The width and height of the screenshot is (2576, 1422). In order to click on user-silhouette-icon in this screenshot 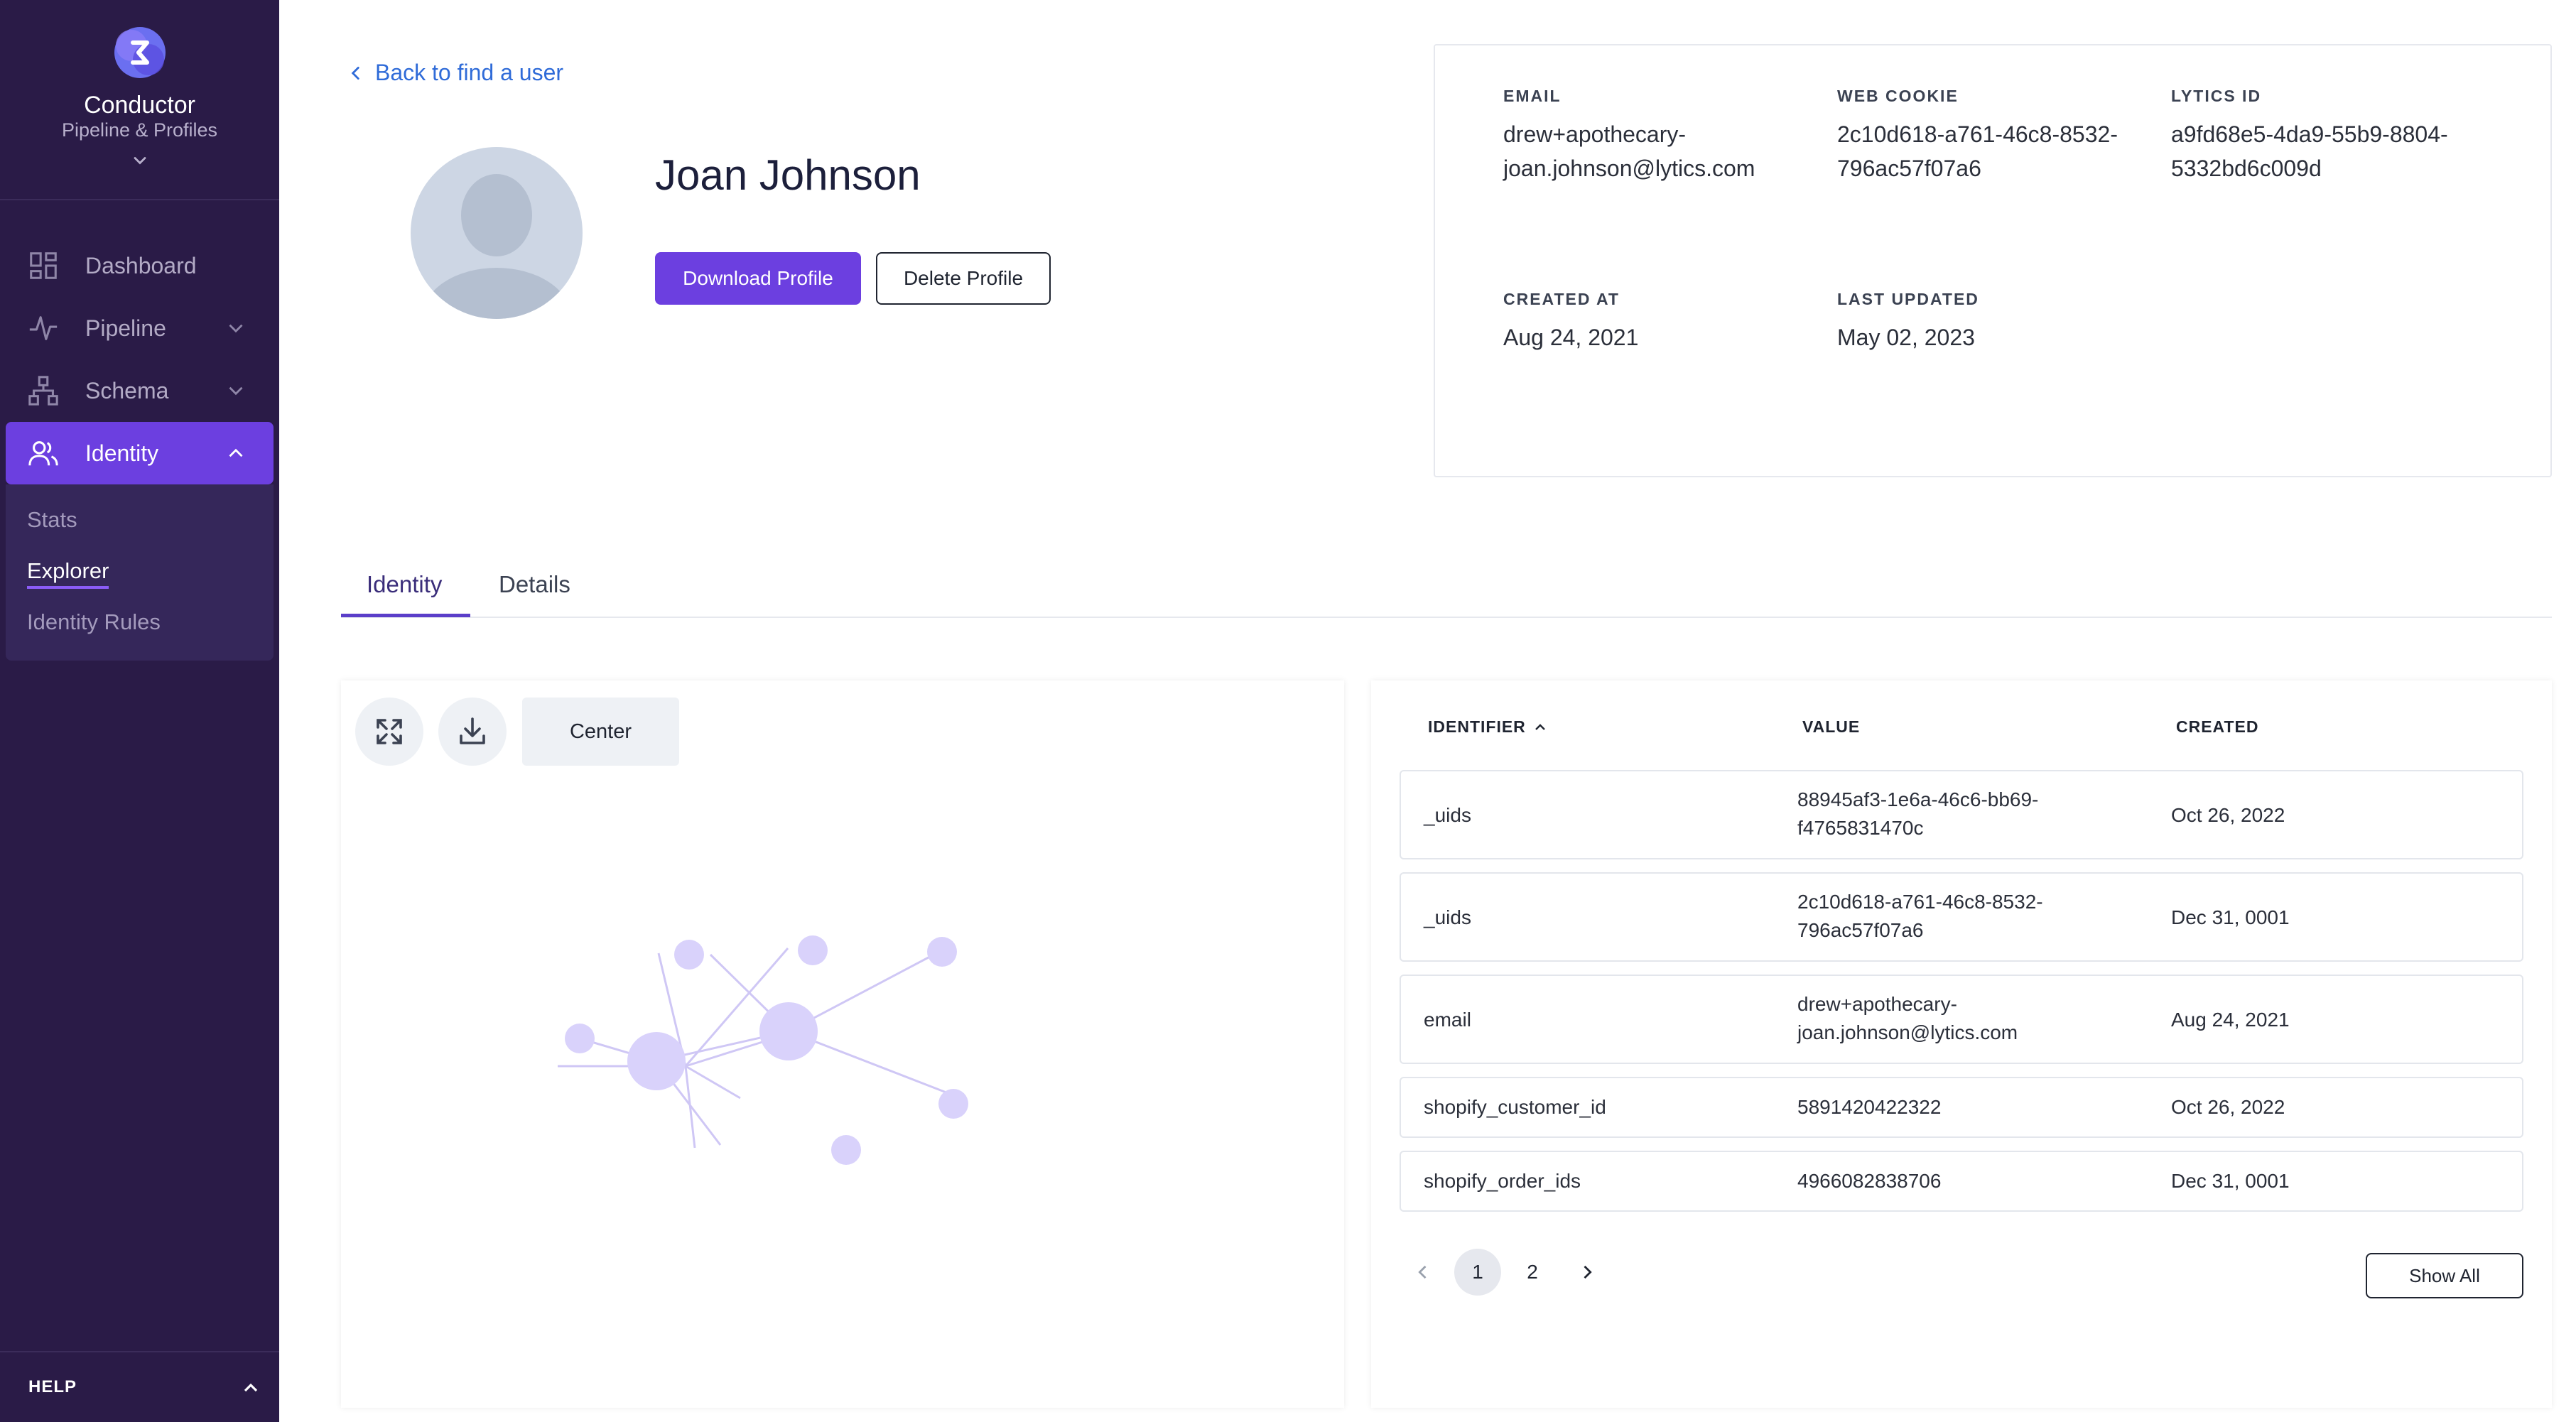, I will do `click(496, 246)`.